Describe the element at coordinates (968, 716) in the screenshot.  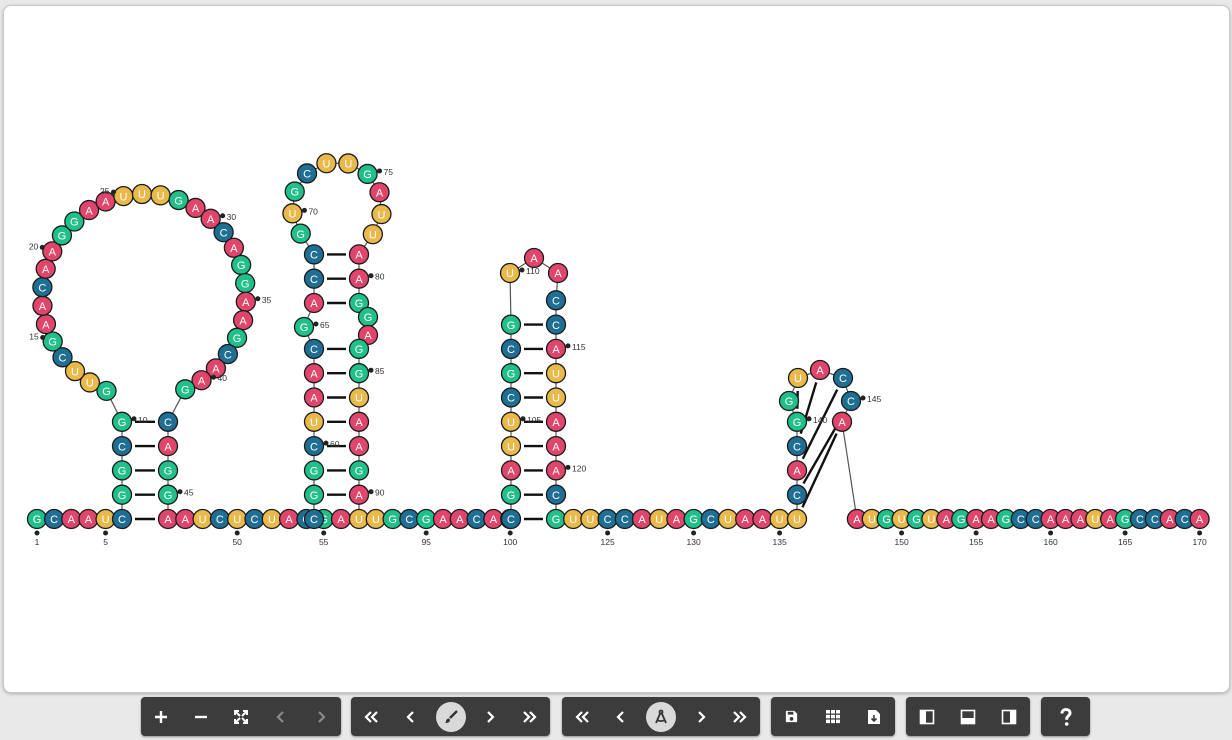
I see `bottom-panel-button` at that location.